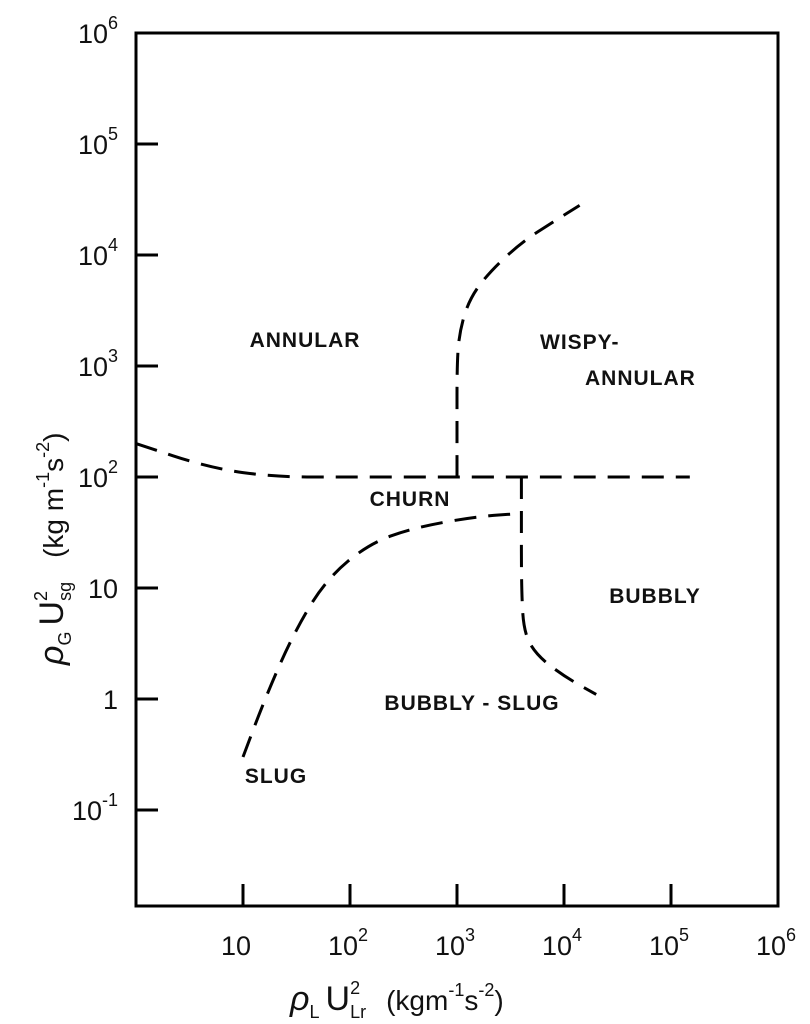 The image size is (810, 1024). I want to click on y-tick-label: 1, so click(110, 700).